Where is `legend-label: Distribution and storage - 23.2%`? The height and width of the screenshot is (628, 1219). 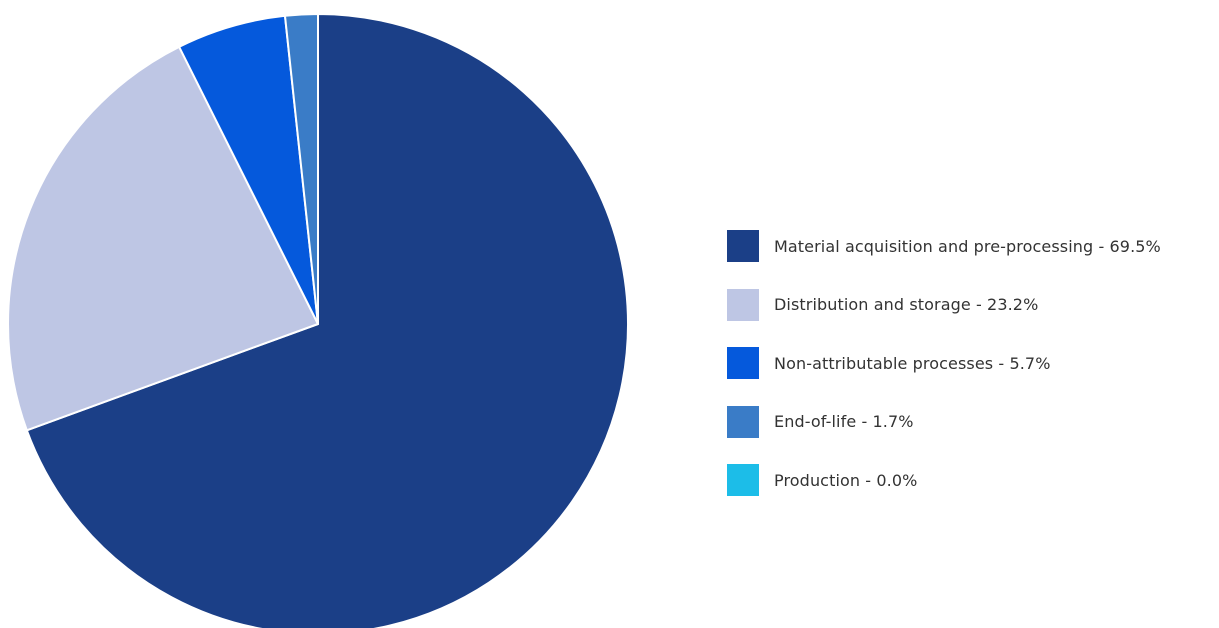
legend-label: Distribution and storage - 23.2% is located at coordinates (906, 304).